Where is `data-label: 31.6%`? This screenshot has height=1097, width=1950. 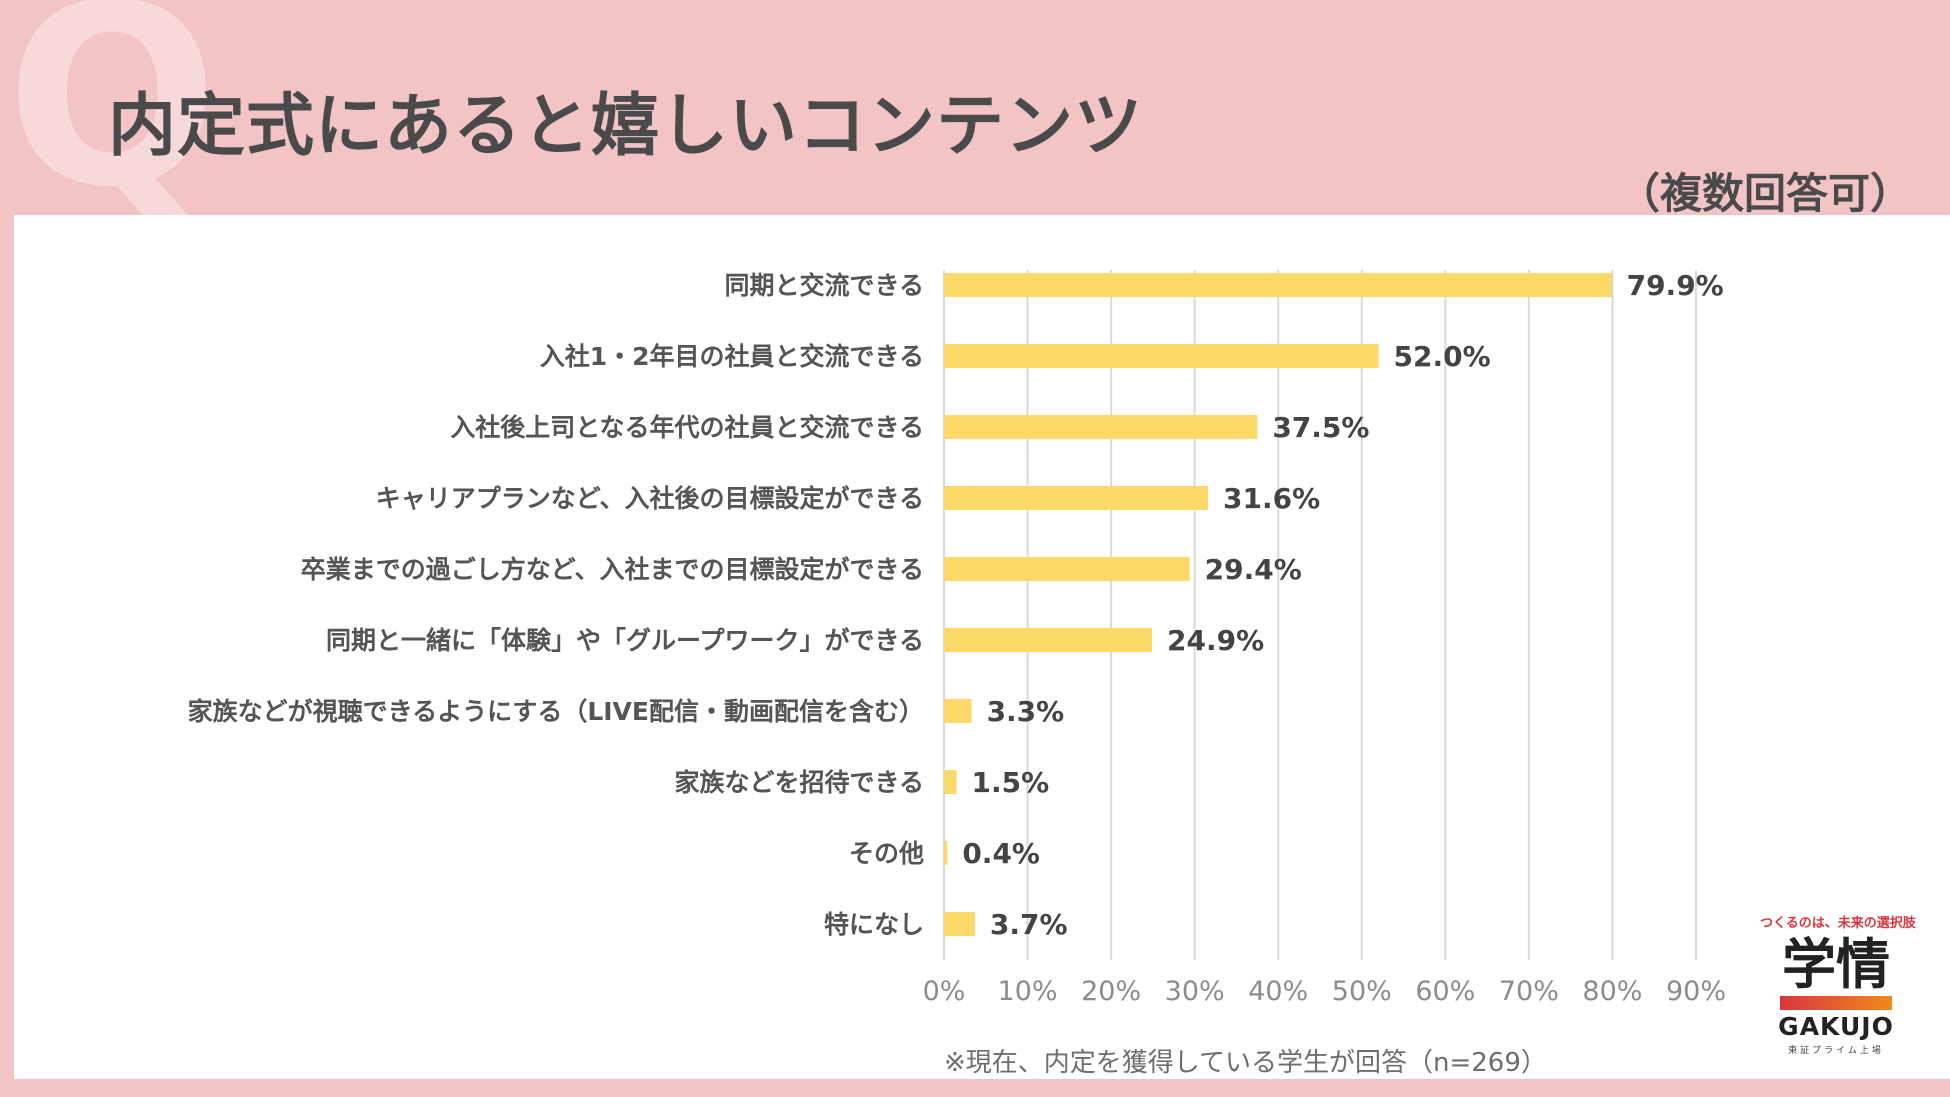 data-label: 31.6% is located at coordinates (1271, 498).